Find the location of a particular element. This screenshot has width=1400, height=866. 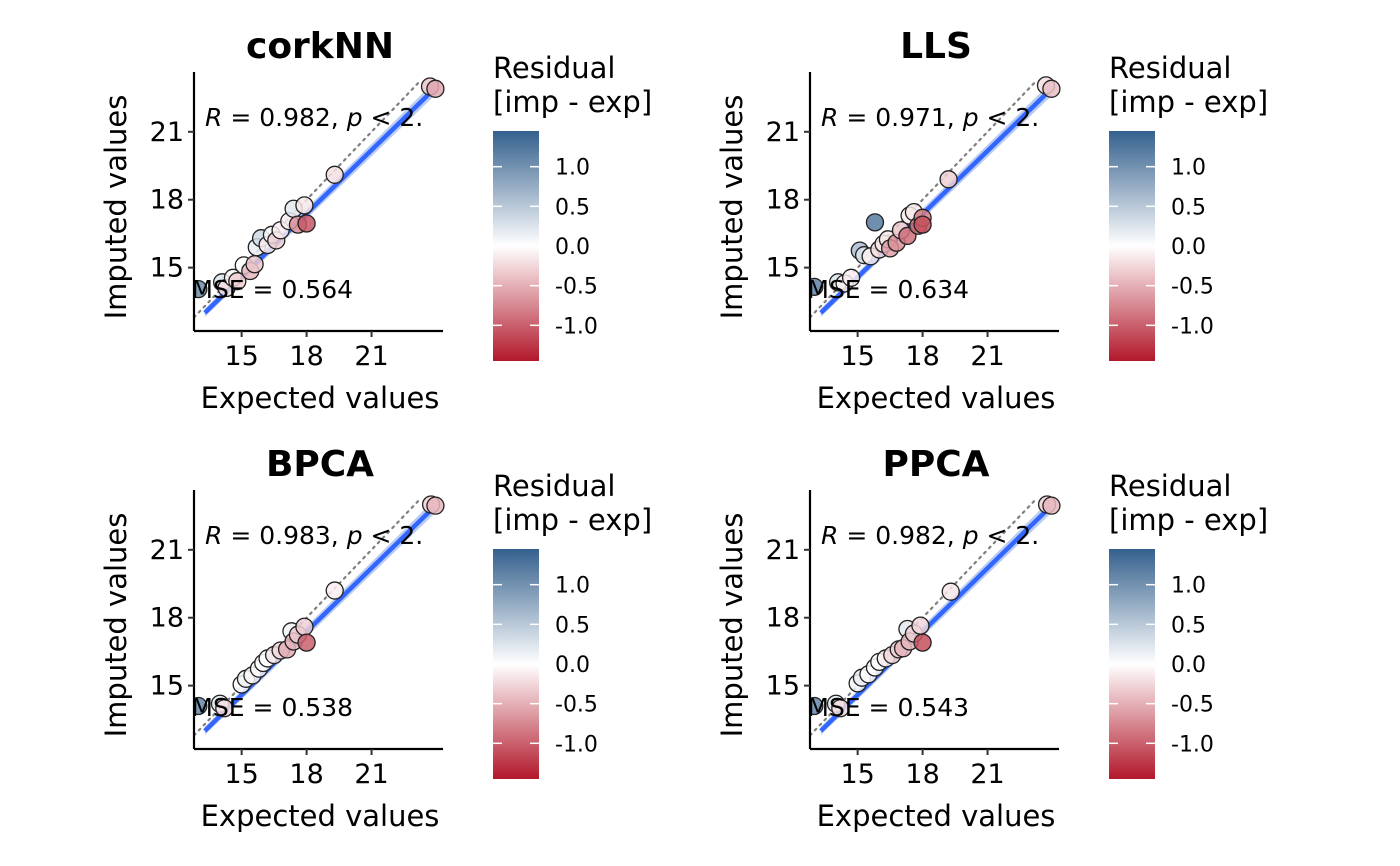

panel-title: BPCA is located at coordinates (320, 464).